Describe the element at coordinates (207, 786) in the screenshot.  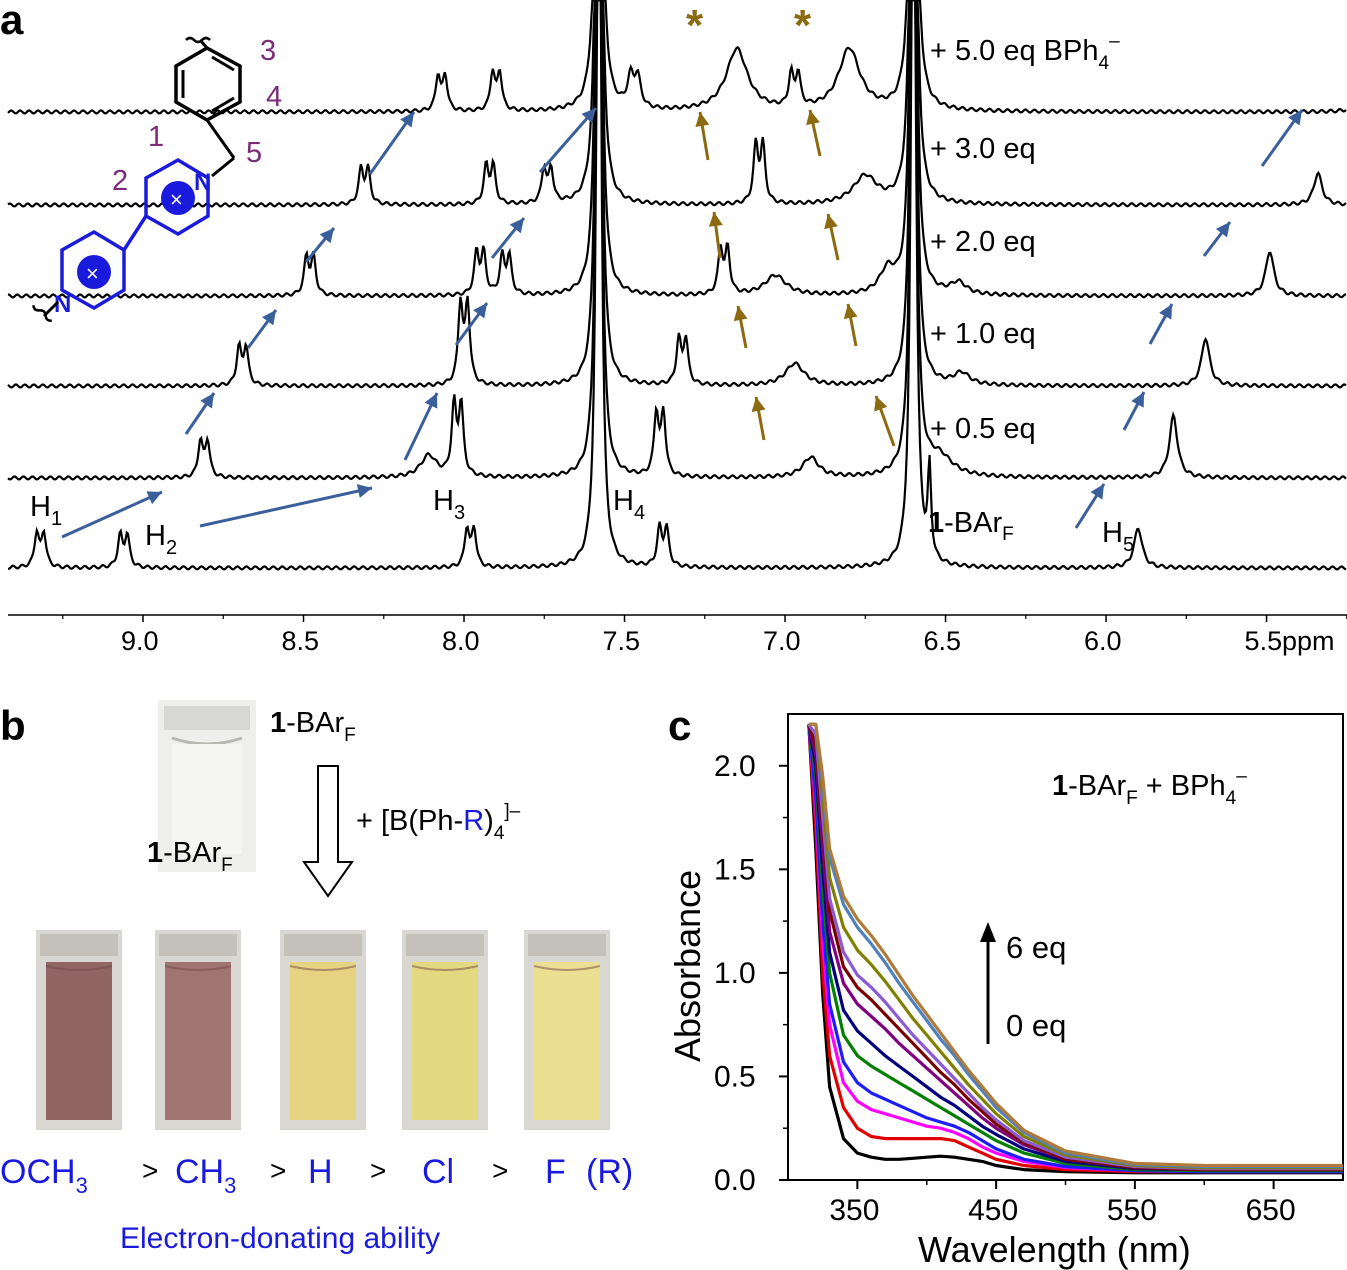
I see `cuvette-reference` at that location.